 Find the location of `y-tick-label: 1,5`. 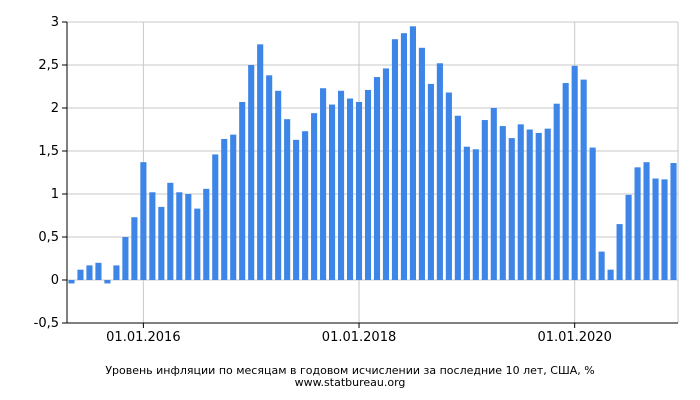

y-tick-label: 1,5 is located at coordinates (48, 151).